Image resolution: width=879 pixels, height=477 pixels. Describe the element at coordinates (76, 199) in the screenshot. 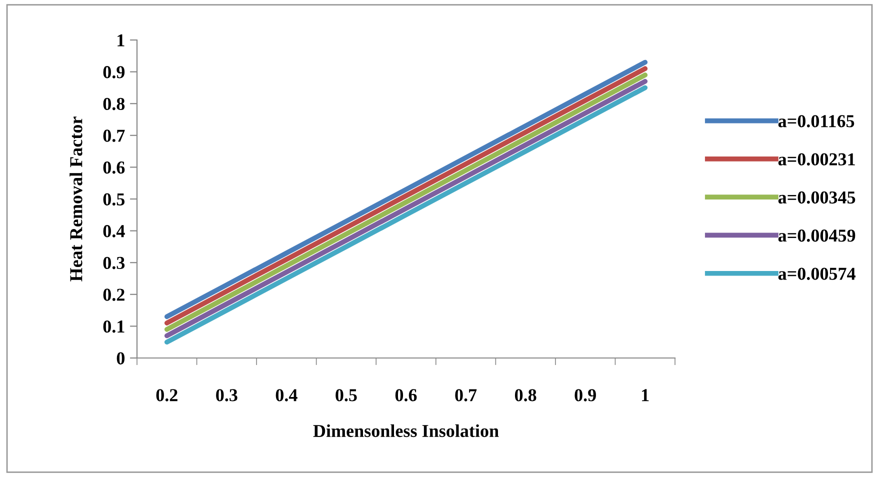

I see `y-axis-title: Heat Removal Factor` at that location.